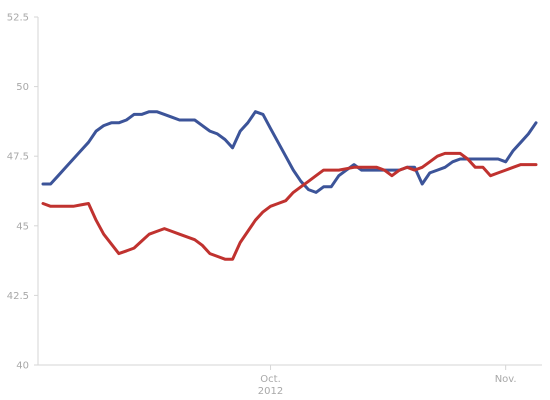 The width and height of the screenshot is (550, 400). I want to click on y-tick-label: 42.5, so click(18, 296).